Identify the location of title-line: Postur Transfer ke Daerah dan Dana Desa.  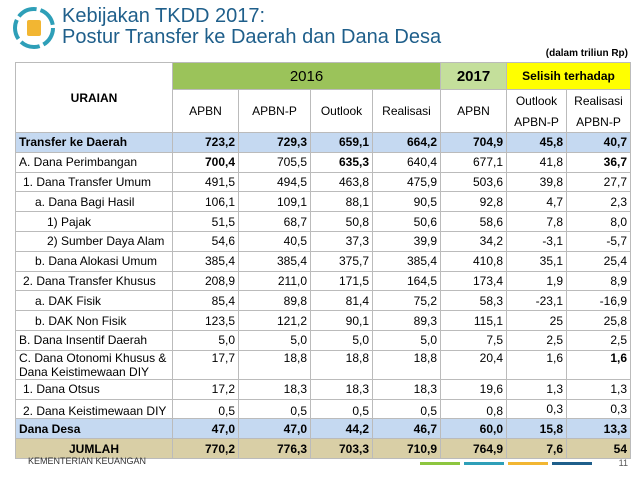
(252, 37).